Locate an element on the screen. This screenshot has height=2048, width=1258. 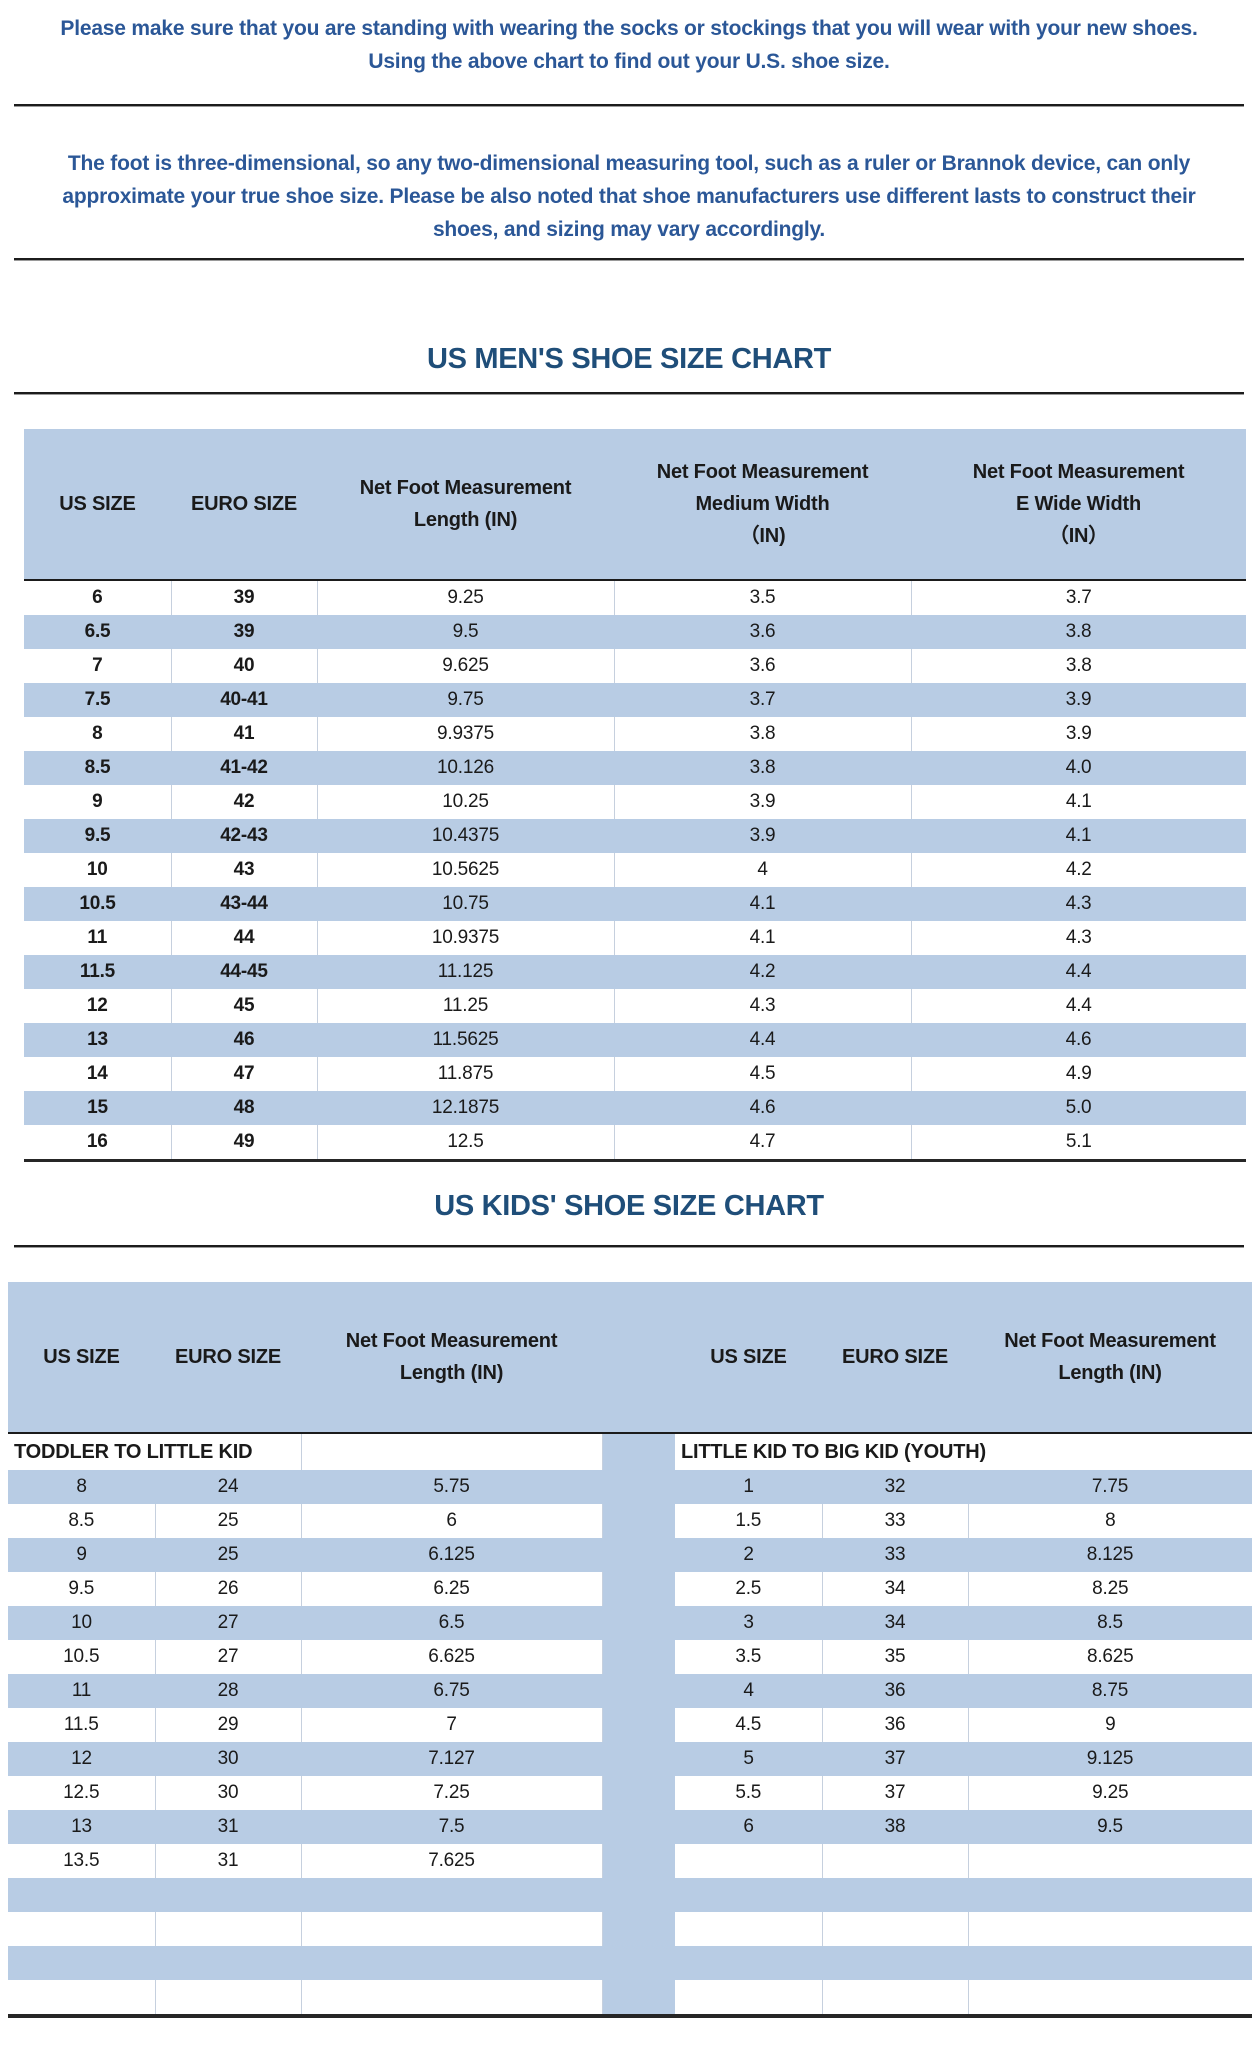
table-row: 8.5 25 6 1.5 33 8 is located at coordinates (630, 1521).